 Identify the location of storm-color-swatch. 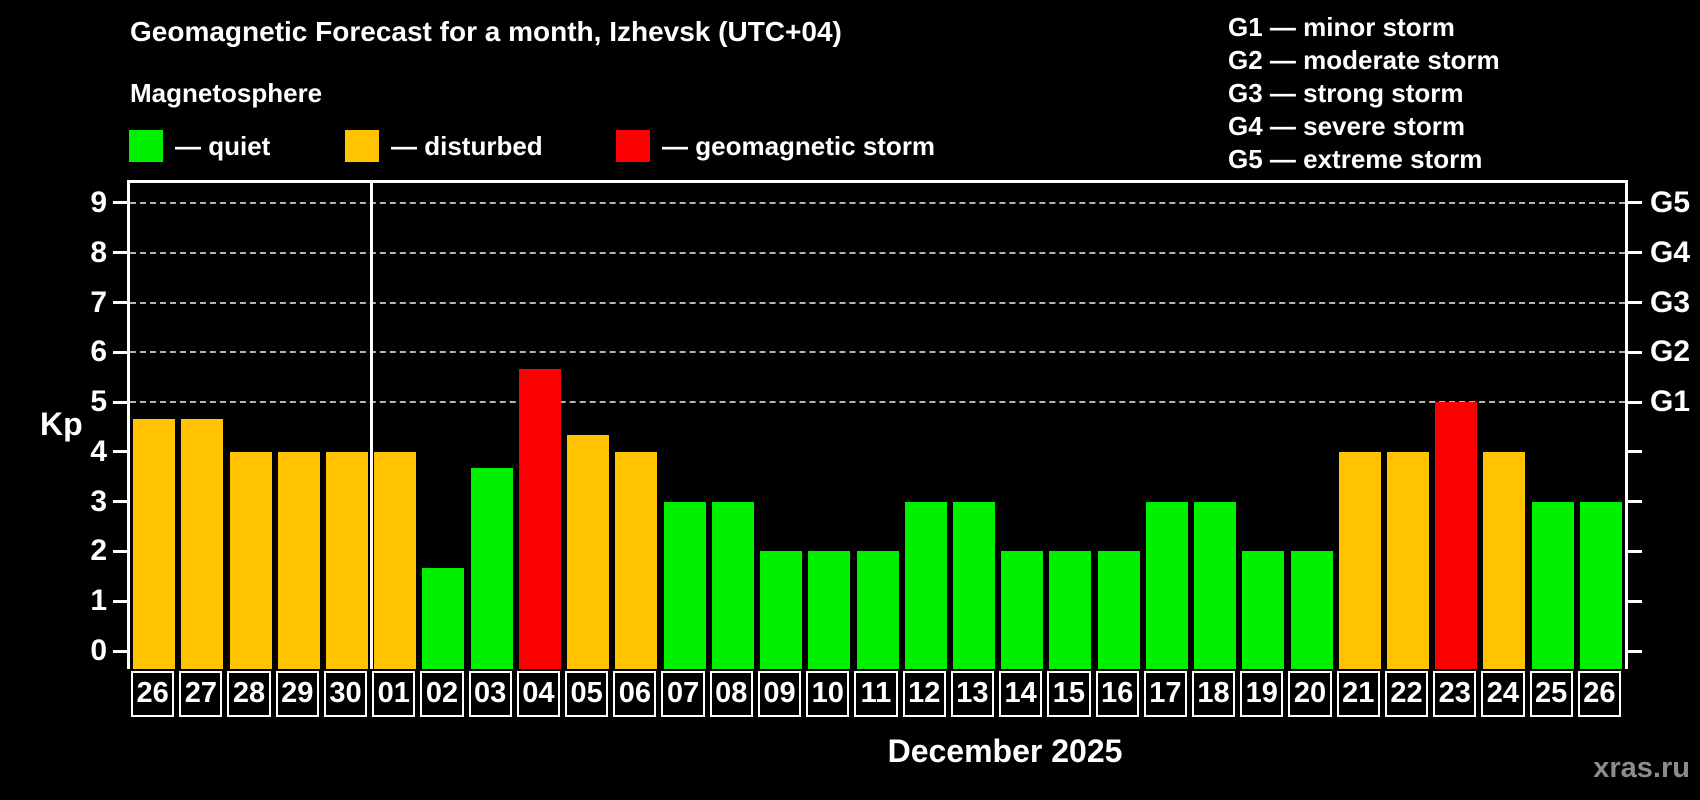
(633, 146).